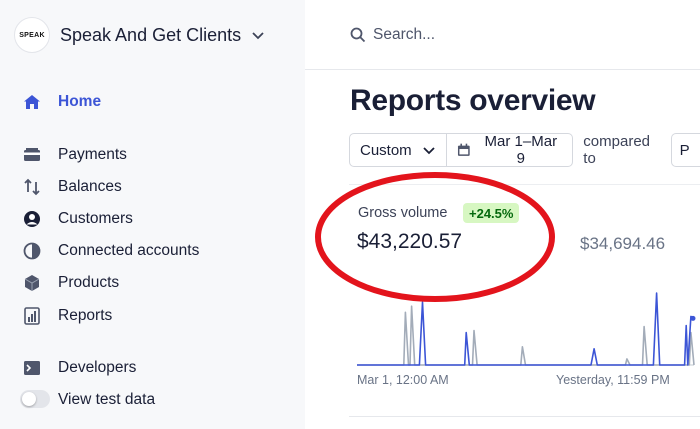  I want to click on account-switcher: SPEAK Speak And Get Clients, so click(139, 35).